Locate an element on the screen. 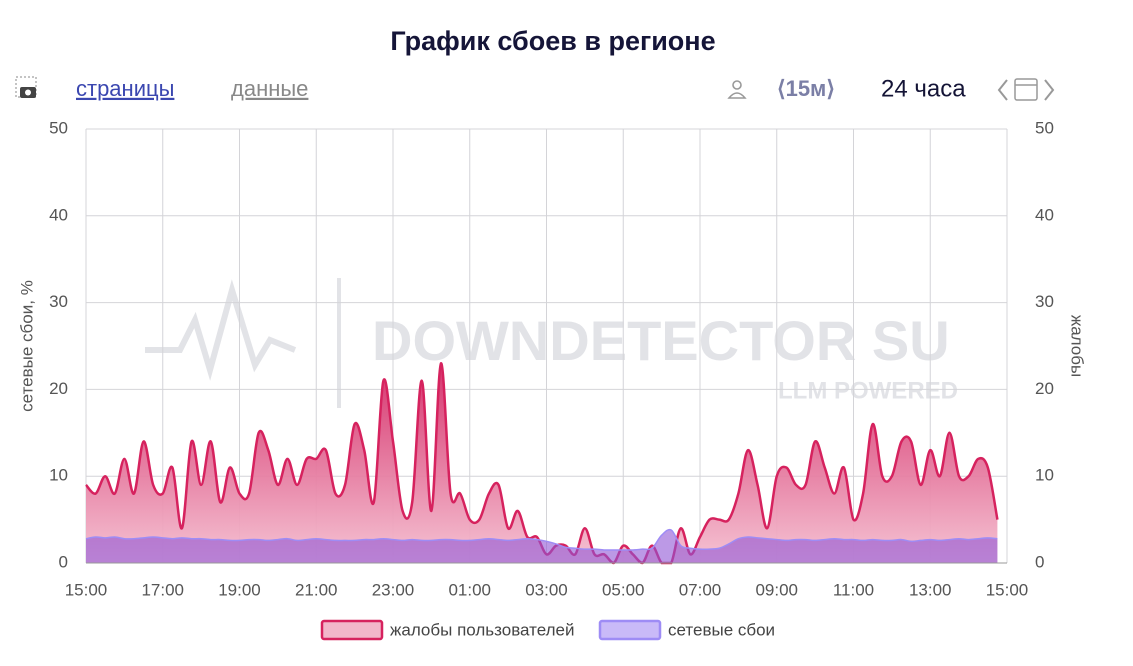  y-tick-label: 0 is located at coordinates (63, 561).